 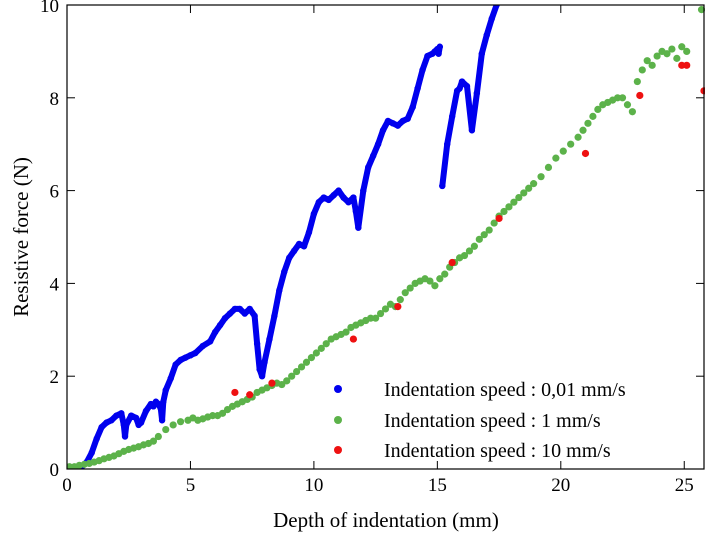 I want to click on y-tick-label: 4, so click(x=55, y=284).